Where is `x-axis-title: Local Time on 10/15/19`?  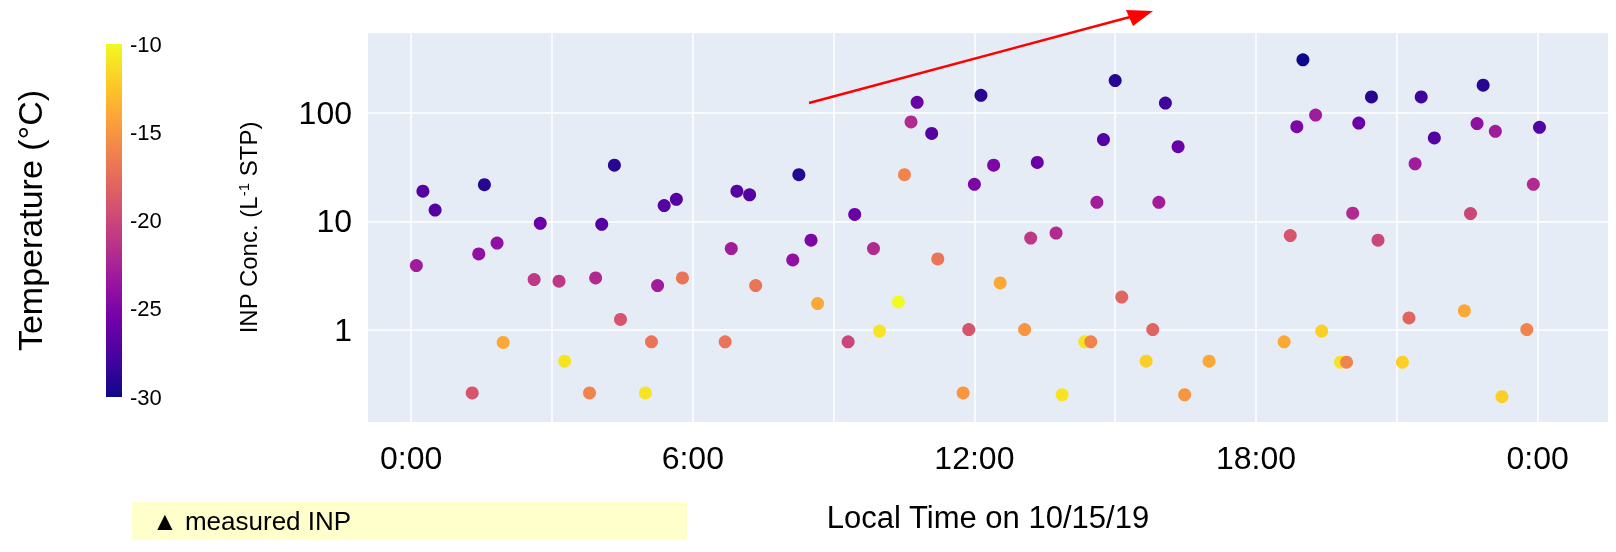
x-axis-title: Local Time on 10/15/19 is located at coordinates (988, 517).